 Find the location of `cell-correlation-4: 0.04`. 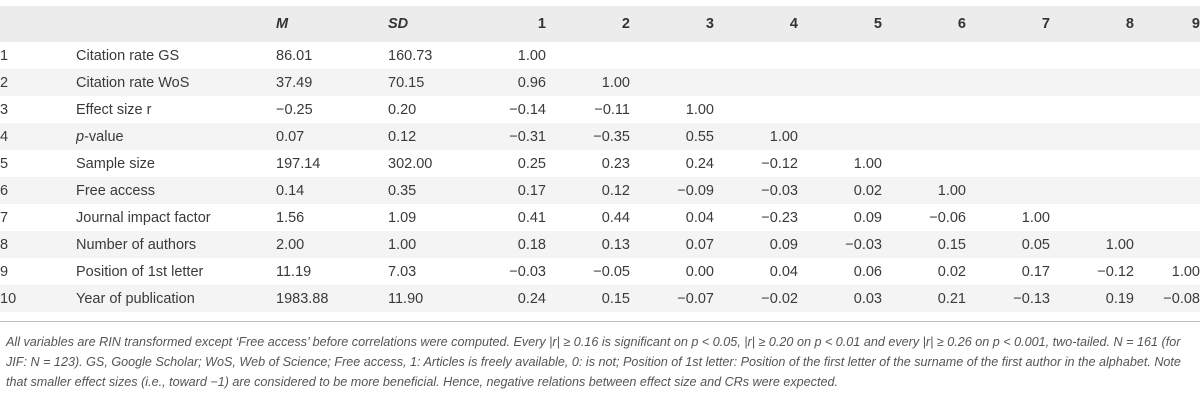

cell-correlation-4: 0.04 is located at coordinates (783, 271).